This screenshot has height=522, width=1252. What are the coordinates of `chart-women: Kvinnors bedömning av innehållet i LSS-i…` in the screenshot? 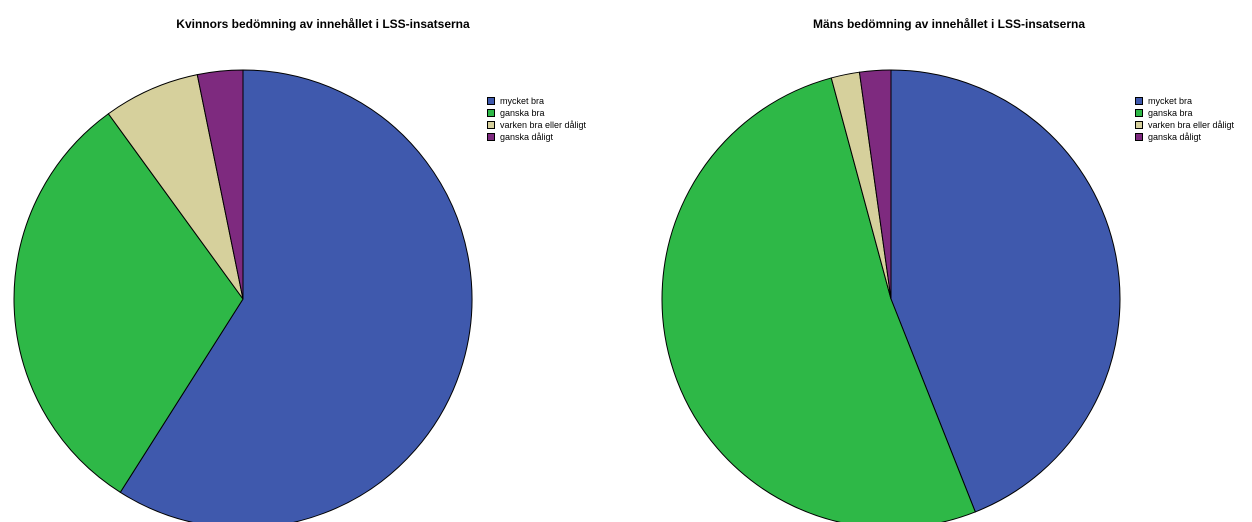 It's located at (322, 24).